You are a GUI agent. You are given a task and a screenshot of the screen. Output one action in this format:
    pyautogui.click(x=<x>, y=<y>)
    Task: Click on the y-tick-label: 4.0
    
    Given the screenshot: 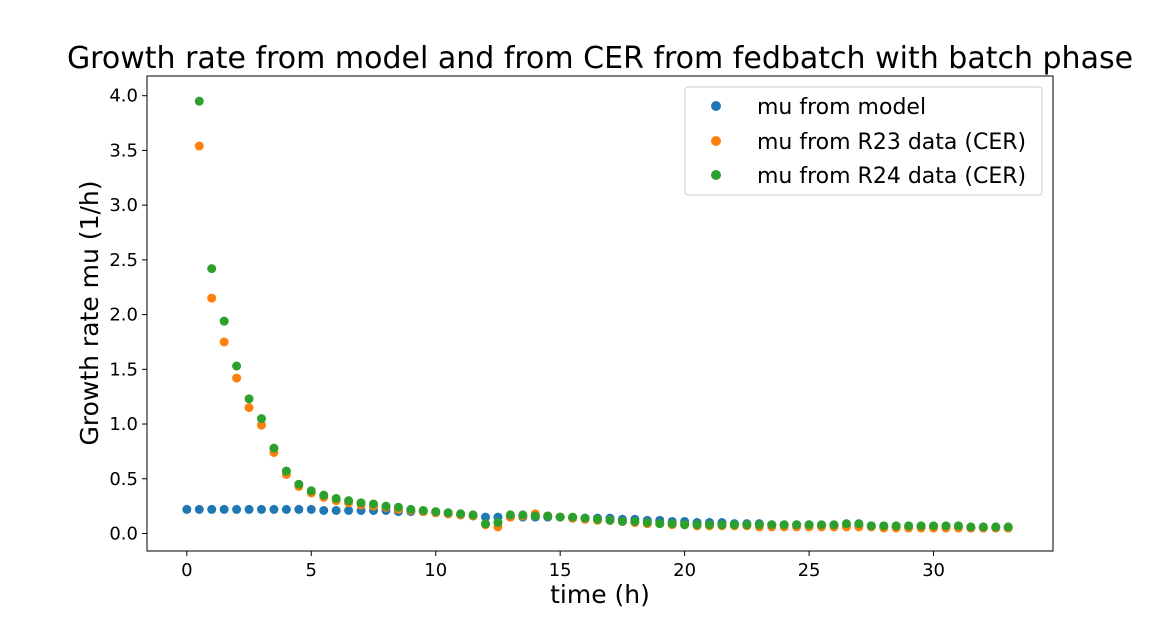 What is the action you would take?
    pyautogui.click(x=123, y=96)
    